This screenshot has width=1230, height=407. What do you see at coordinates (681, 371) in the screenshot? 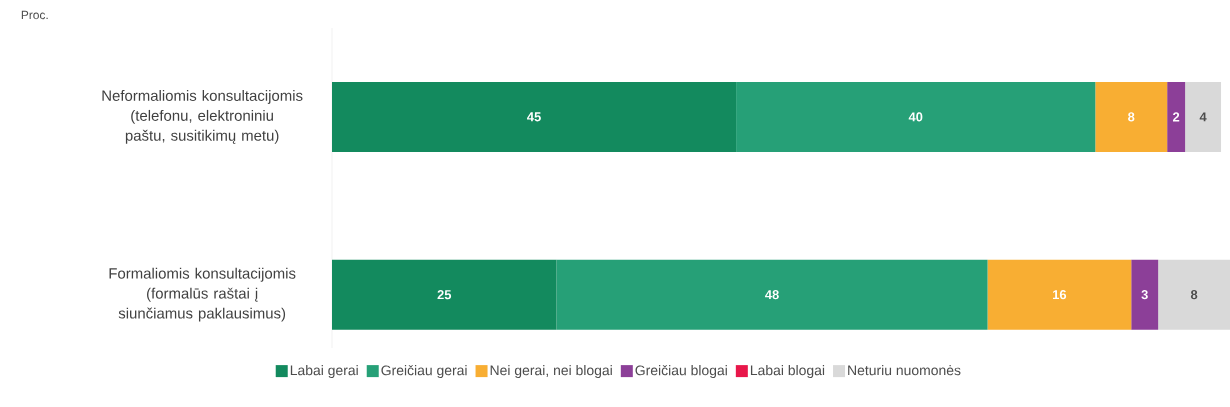
I see `legend-label: Greičiau blogai` at bounding box center [681, 371].